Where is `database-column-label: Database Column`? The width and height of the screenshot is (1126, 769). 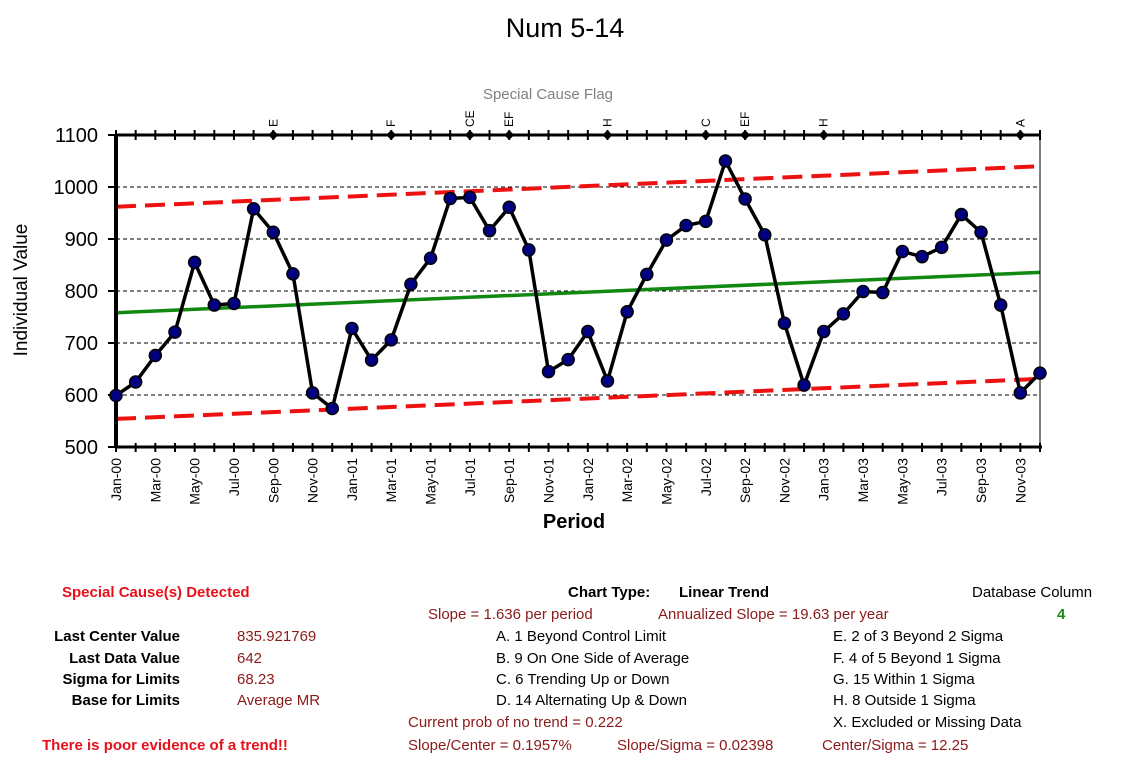 database-column-label: Database Column is located at coordinates (1032, 592).